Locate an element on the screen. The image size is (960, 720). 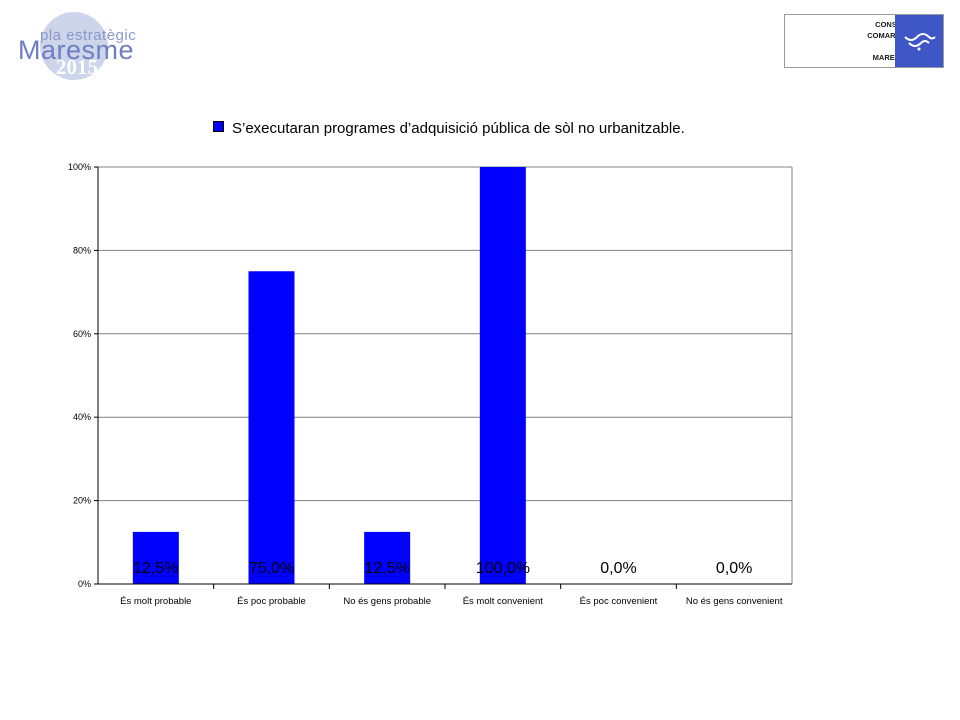
logo-disc is located at coordinates (74, 46).